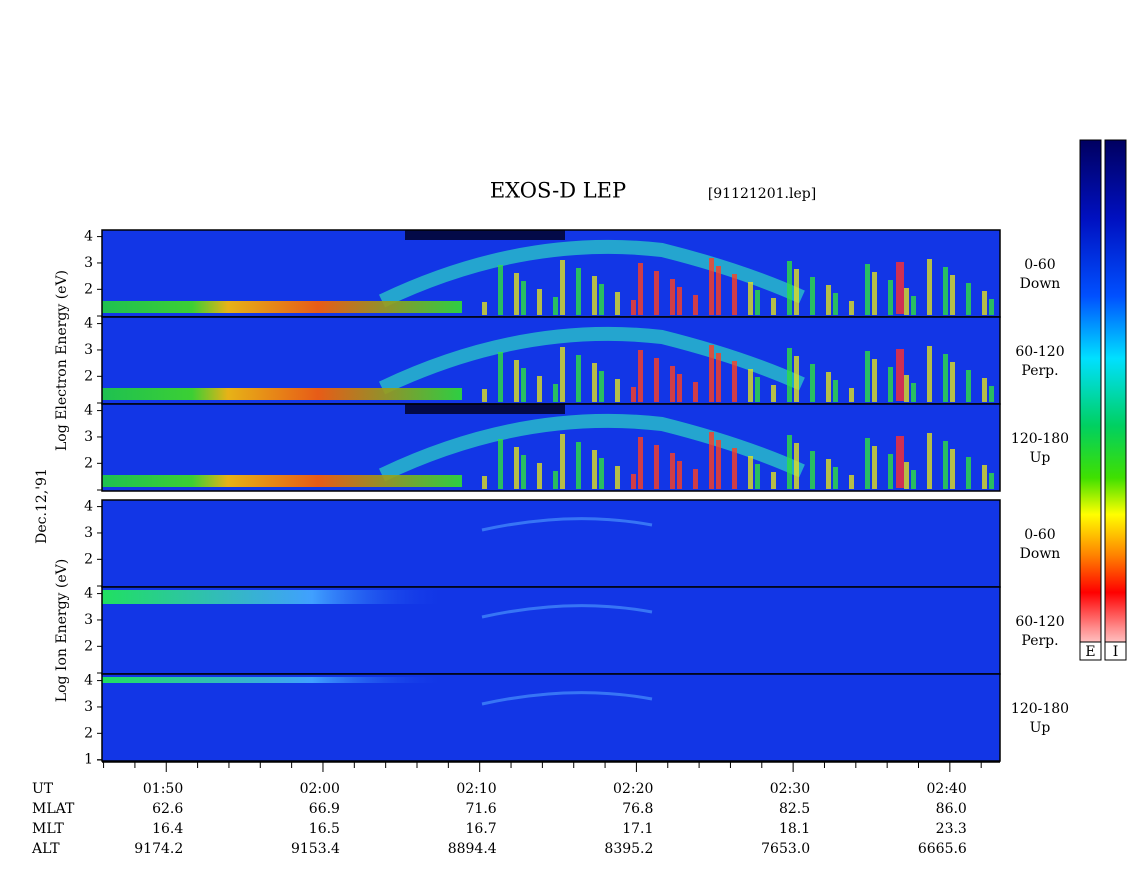 Image resolution: width=1130 pixels, height=875 pixels. Describe the element at coordinates (794, 809) in the screenshot. I see `ephemeris-value: 82.5` at that location.